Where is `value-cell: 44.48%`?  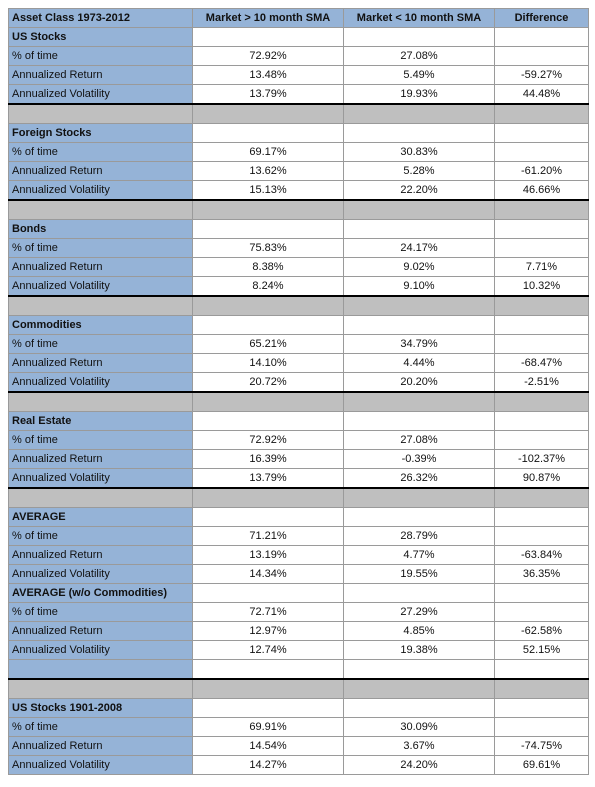
value-cell: 44.48% is located at coordinates (541, 94).